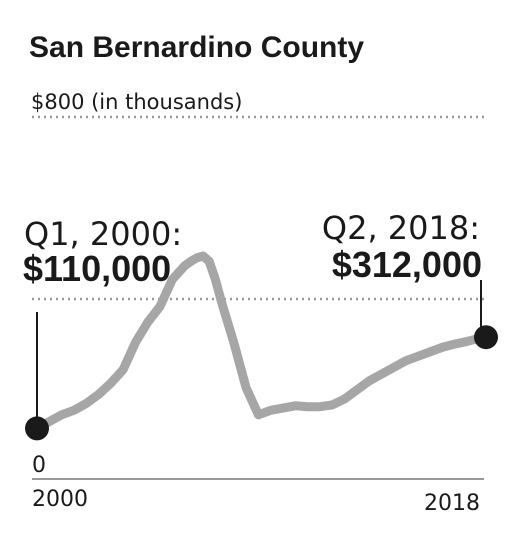 This screenshot has width=510, height=549. I want to click on y-axis-top-label: $800 (in thousands), so click(136, 102).